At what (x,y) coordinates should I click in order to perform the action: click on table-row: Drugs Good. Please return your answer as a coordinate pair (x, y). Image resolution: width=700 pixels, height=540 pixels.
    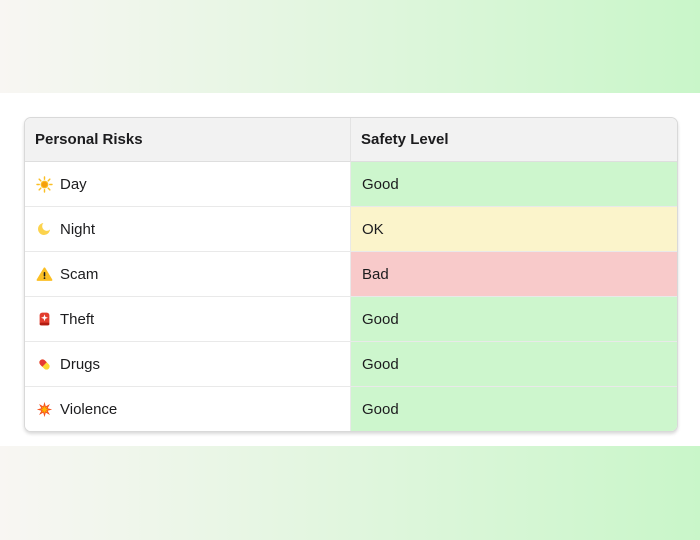
    Looking at the image, I should click on (351, 364).